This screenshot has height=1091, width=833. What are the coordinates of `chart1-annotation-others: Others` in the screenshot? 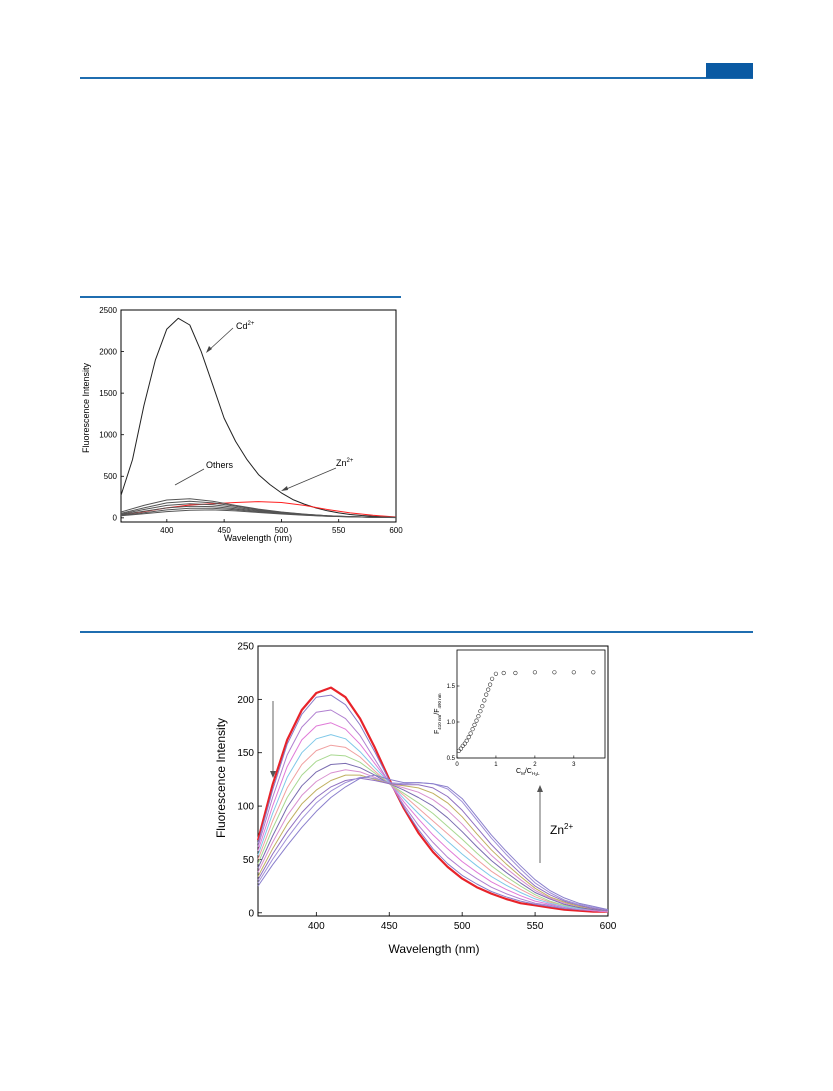 It's located at (204, 473).